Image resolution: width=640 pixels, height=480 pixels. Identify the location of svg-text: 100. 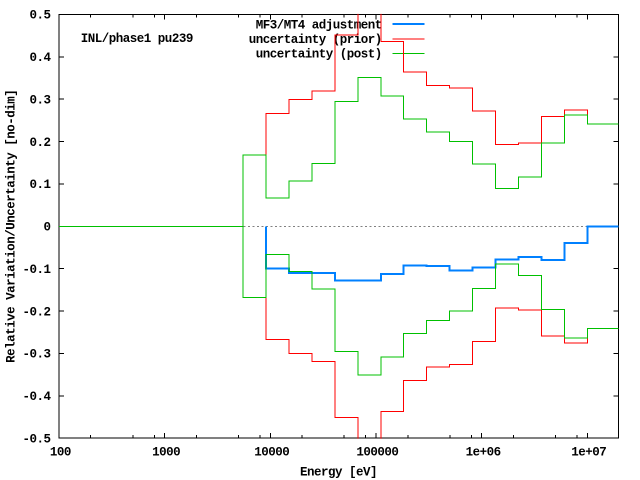
(60, 453).